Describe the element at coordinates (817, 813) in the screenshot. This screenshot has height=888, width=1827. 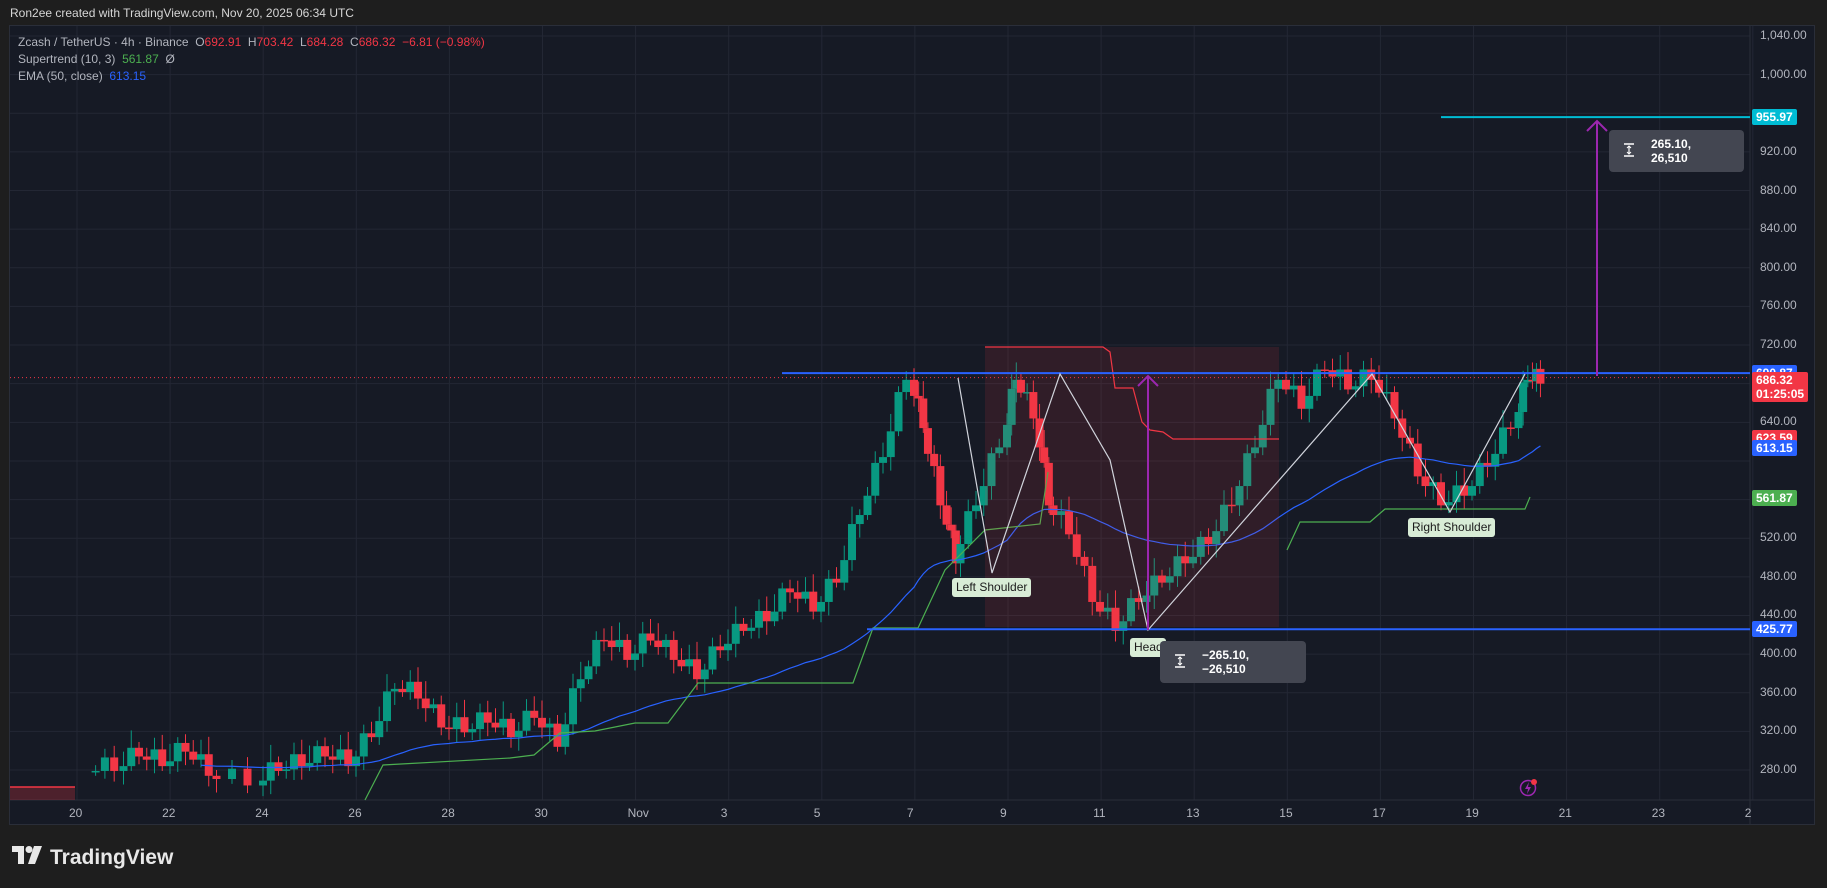
I see `time-tick: 5` at that location.